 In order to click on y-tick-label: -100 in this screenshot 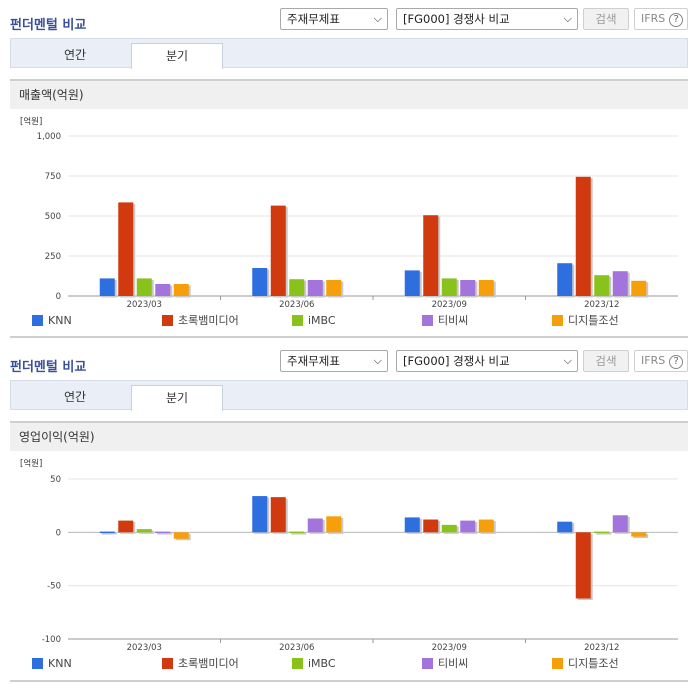, I will do `click(51, 640)`.